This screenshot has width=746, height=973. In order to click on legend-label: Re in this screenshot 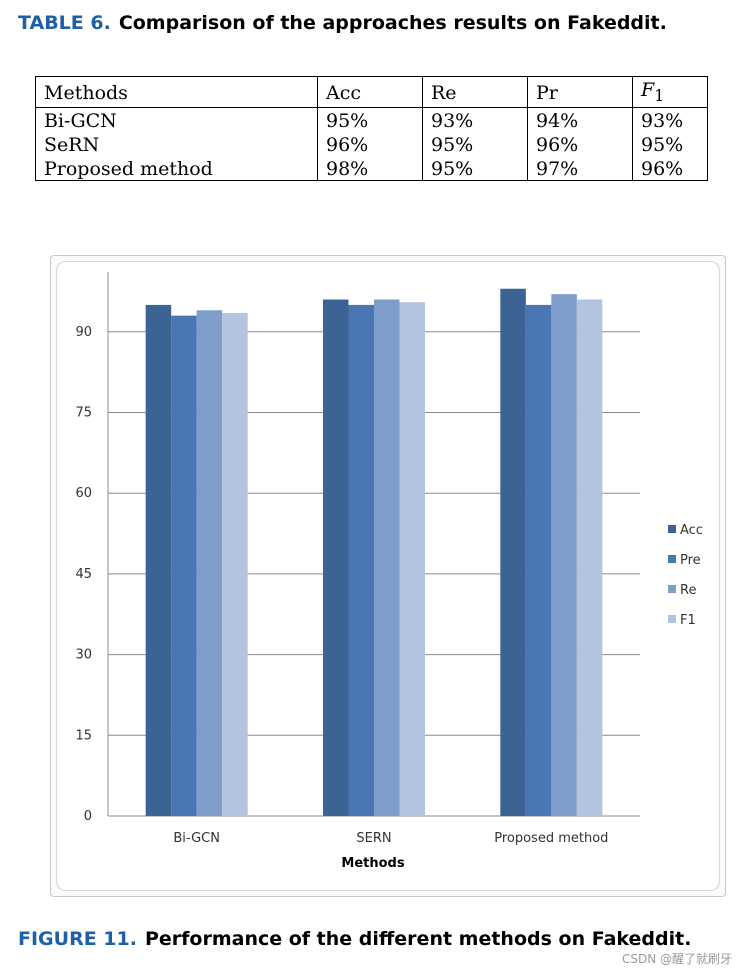, I will do `click(688, 590)`.